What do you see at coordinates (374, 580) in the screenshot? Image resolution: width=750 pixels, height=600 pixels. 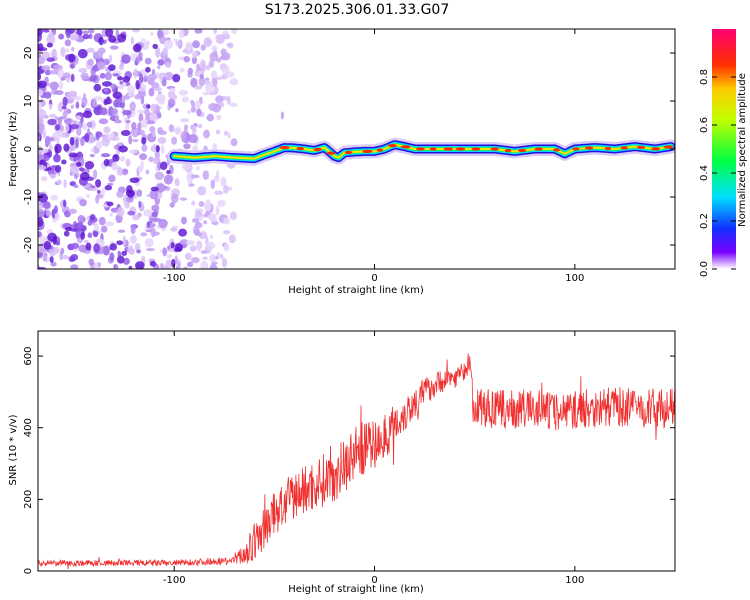 I see `snr-x-tick-label: 0` at bounding box center [374, 580].